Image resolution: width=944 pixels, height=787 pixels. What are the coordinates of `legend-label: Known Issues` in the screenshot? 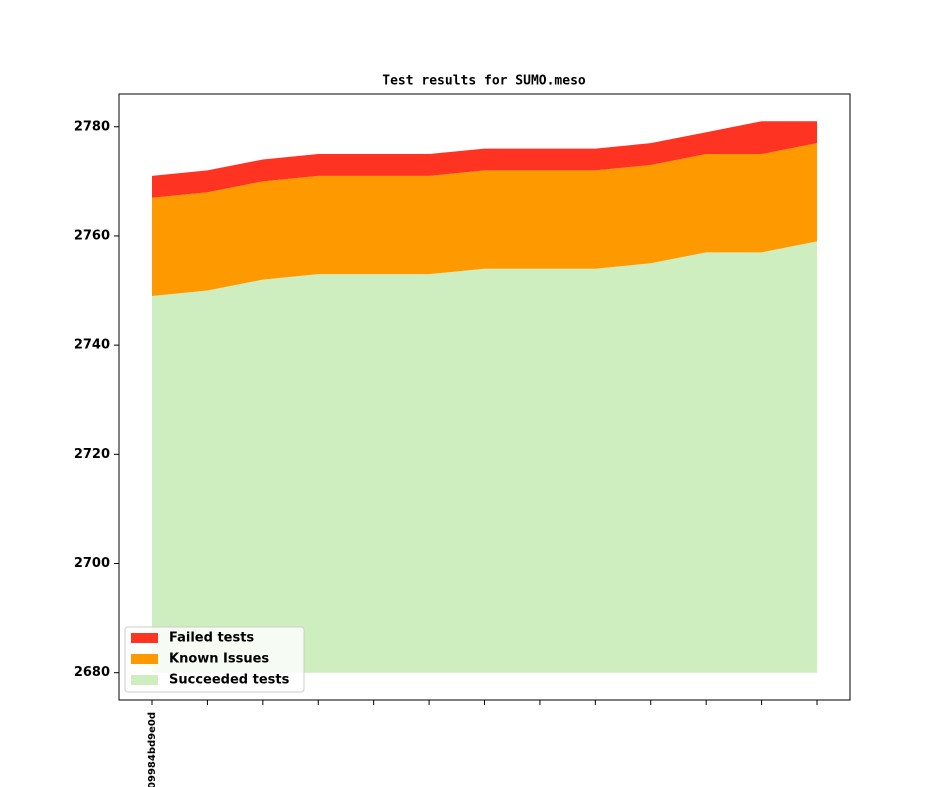 It's located at (219, 659).